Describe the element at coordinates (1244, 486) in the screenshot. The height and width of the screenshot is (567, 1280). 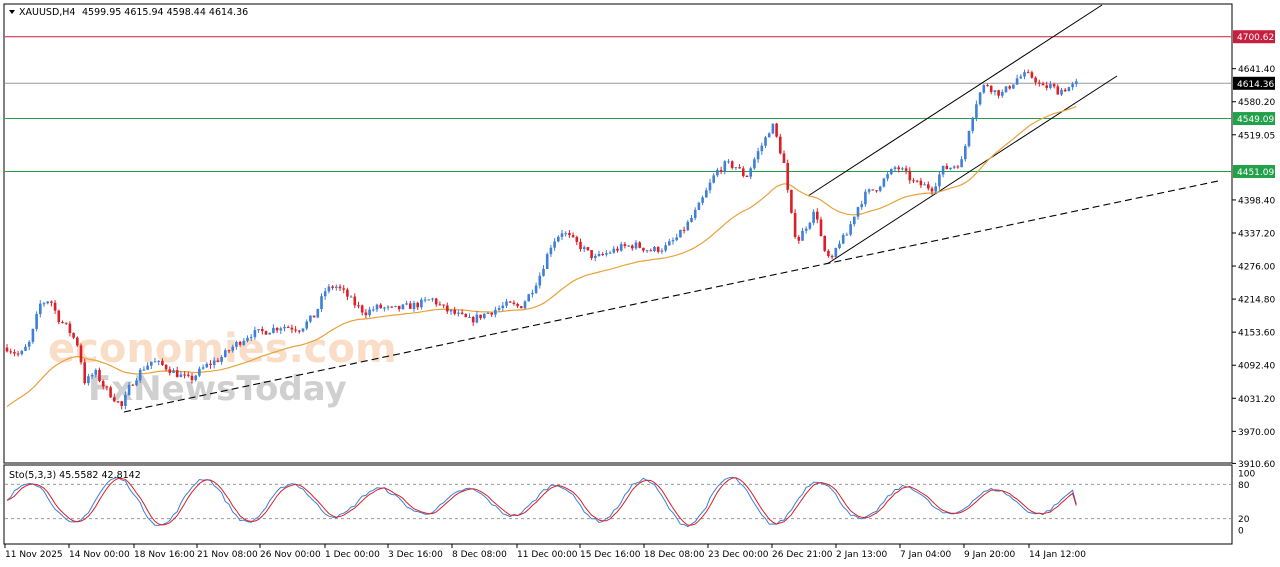
I see `stochastic-tick-label: 80` at that location.